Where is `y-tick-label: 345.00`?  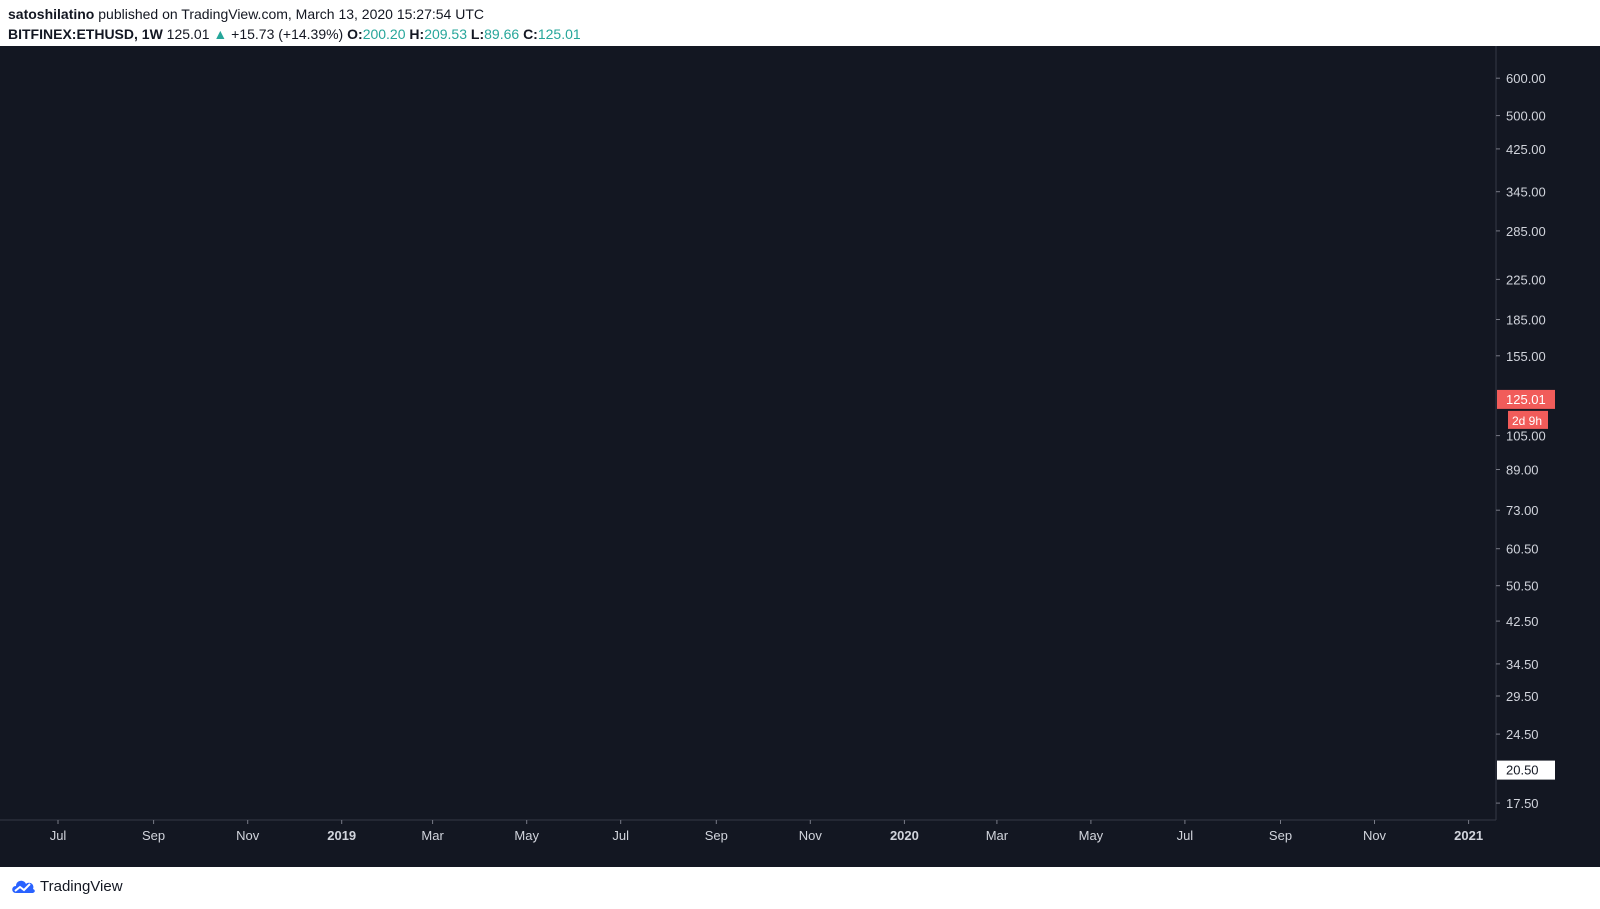 y-tick-label: 345.00 is located at coordinates (1526, 192).